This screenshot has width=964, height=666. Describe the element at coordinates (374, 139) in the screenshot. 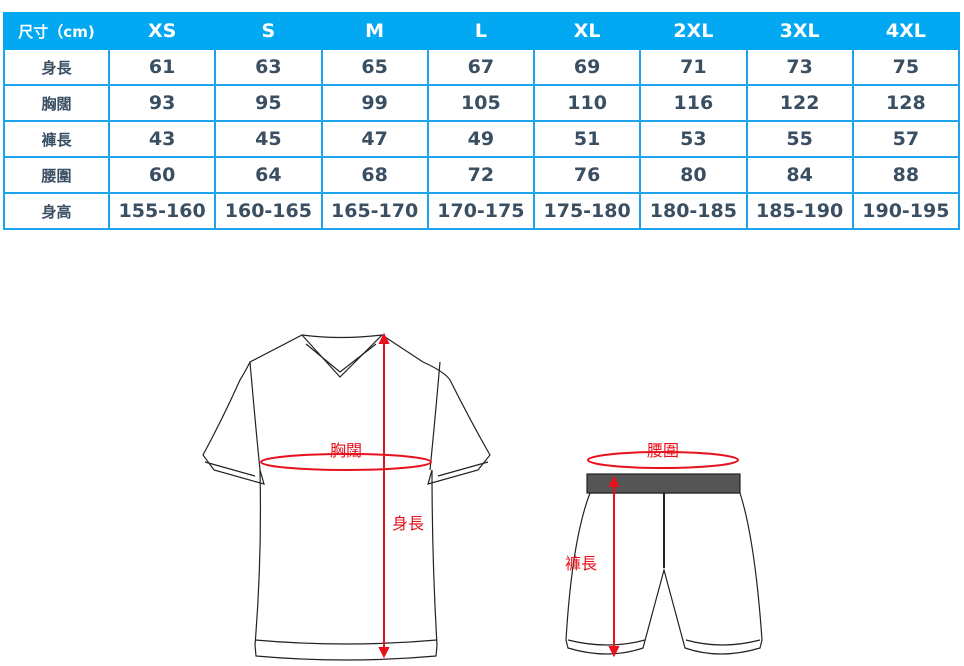

I see `table-cell: 47` at that location.